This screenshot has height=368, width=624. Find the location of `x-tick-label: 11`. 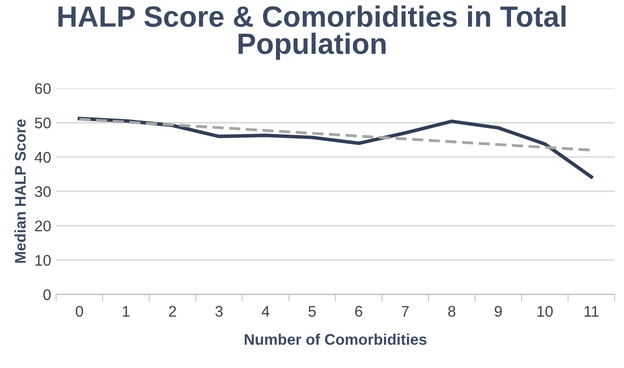

x-tick-label: 11 is located at coordinates (591, 311).